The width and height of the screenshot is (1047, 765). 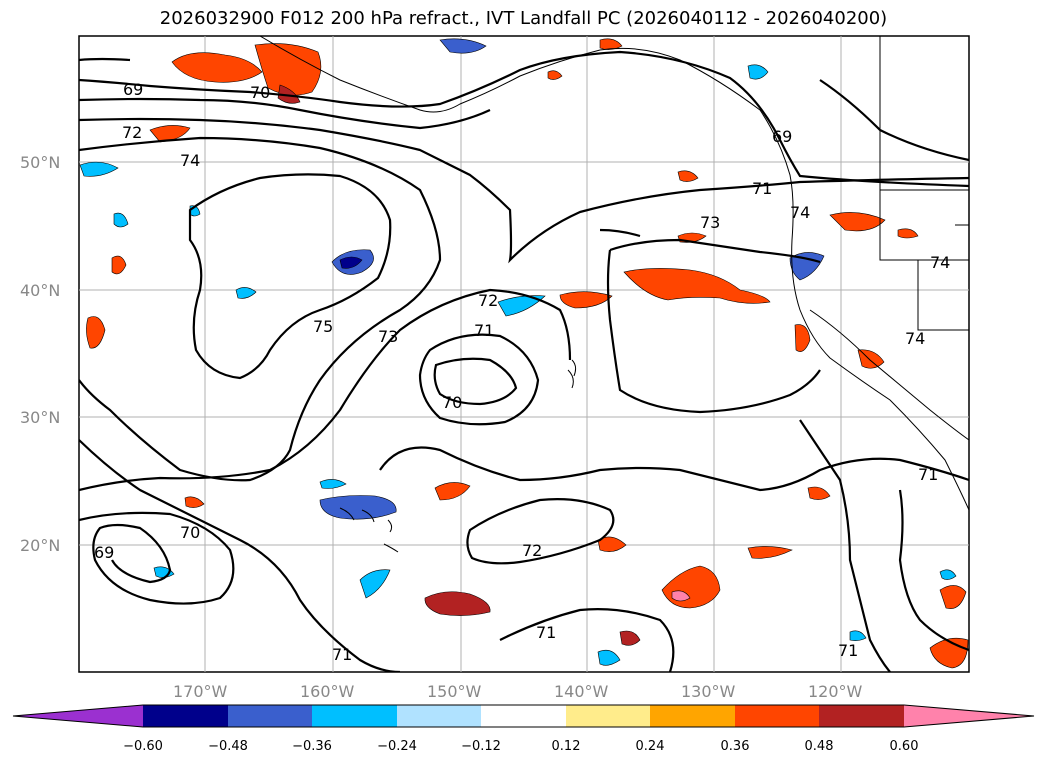 What do you see at coordinates (397, 746) in the screenshot?
I see `colorbar-tick-label: −0.24` at bounding box center [397, 746].